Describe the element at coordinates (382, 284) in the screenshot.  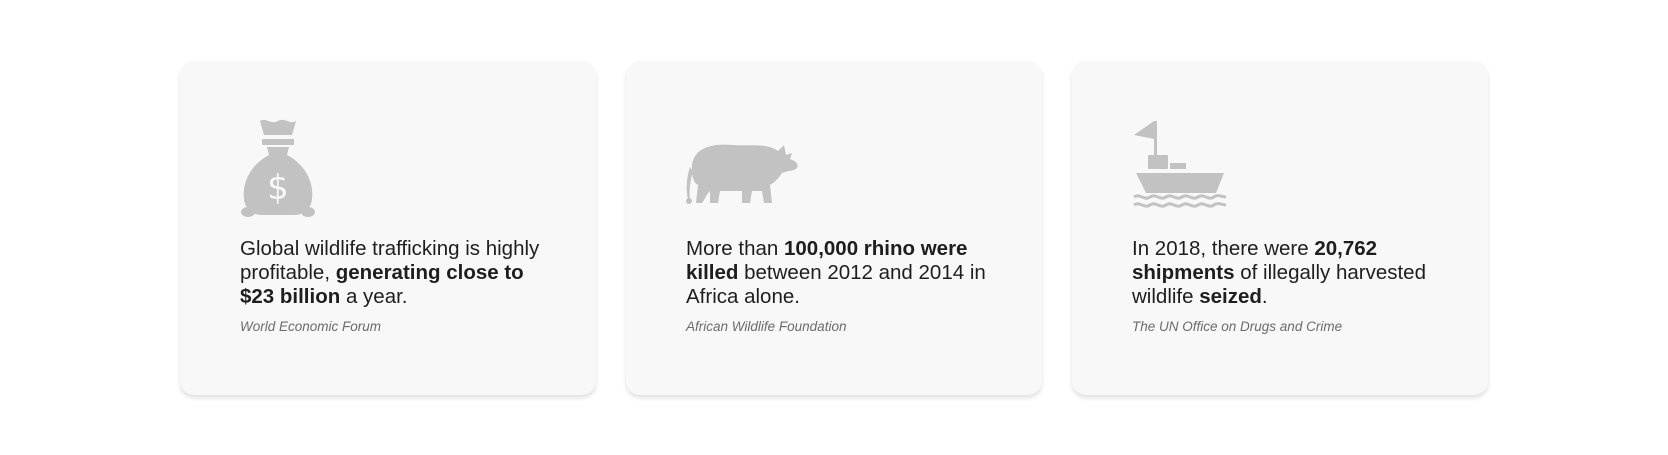
I see `stat-text-highlight: generating close to $23 billion` at that location.